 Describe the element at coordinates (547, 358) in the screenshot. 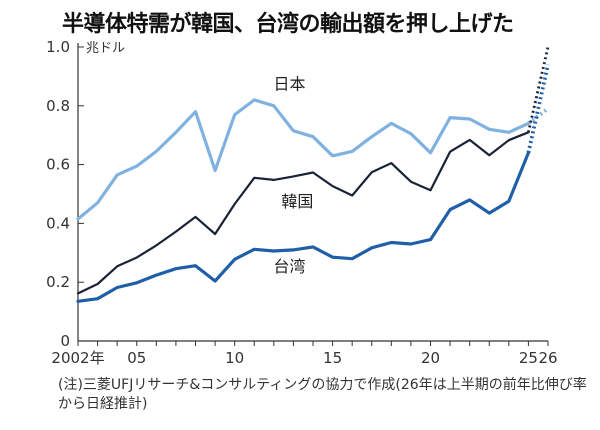

I see `x-tick-label: 26` at that location.